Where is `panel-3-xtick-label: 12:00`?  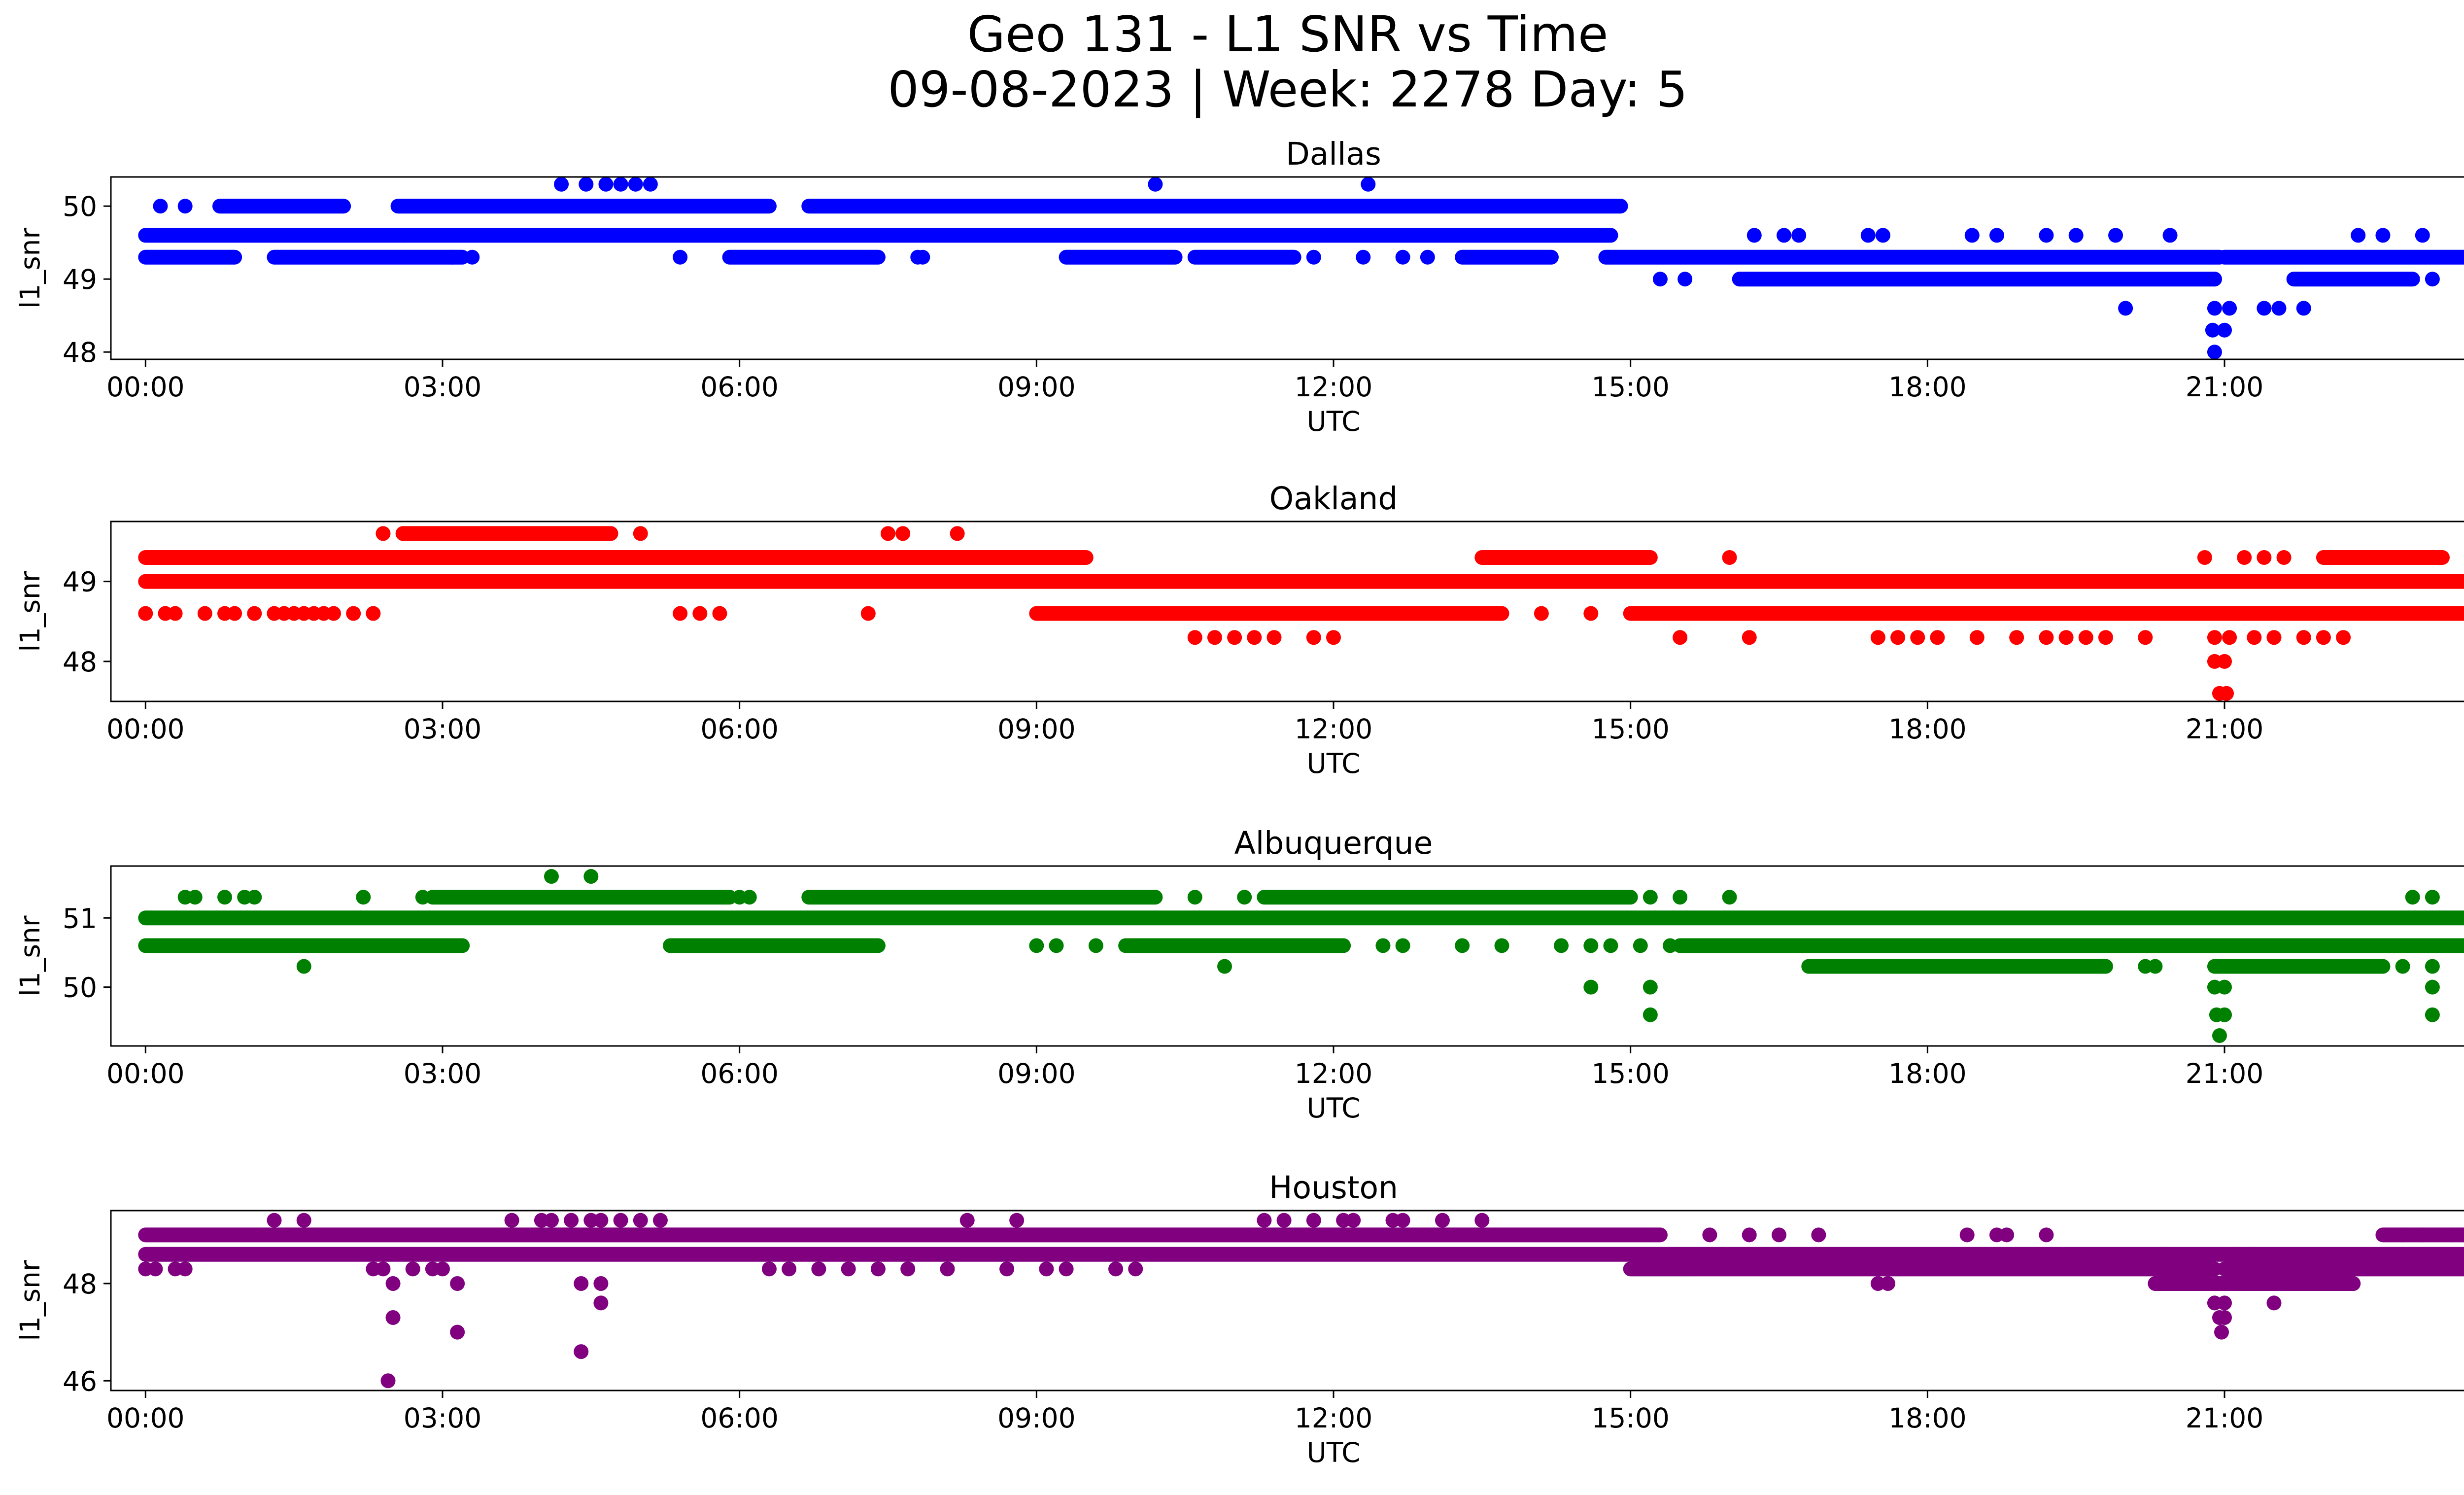
panel-3-xtick-label: 12:00 is located at coordinates (1334, 1073).